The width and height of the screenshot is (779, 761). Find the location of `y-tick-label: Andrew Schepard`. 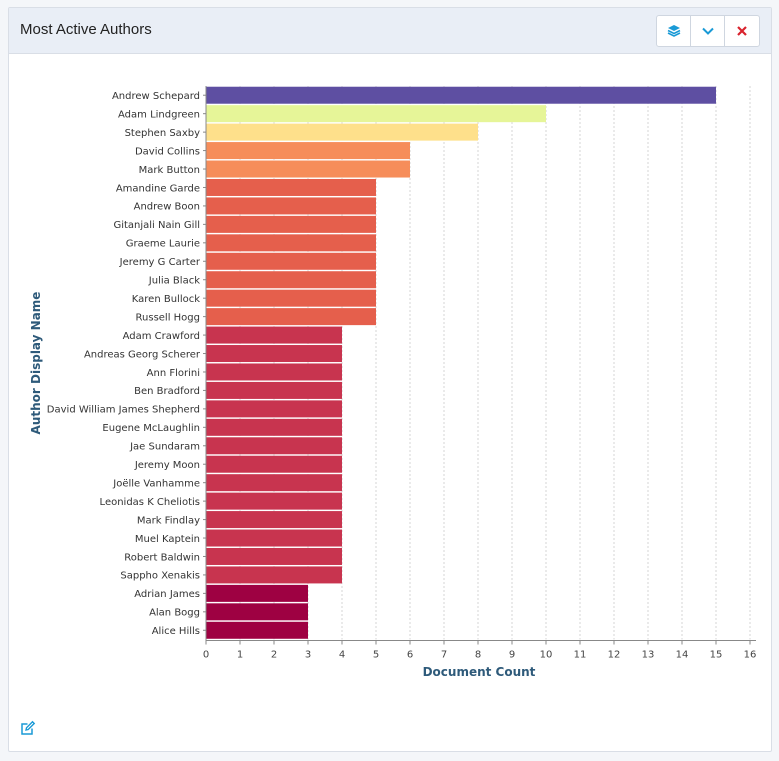

y-tick-label: Andrew Schepard is located at coordinates (156, 96).